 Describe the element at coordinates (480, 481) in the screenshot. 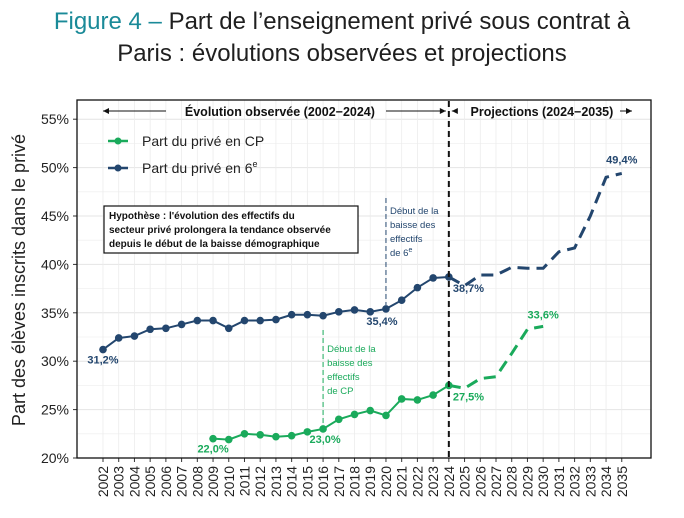

I see `x-tick-label: 2026` at that location.